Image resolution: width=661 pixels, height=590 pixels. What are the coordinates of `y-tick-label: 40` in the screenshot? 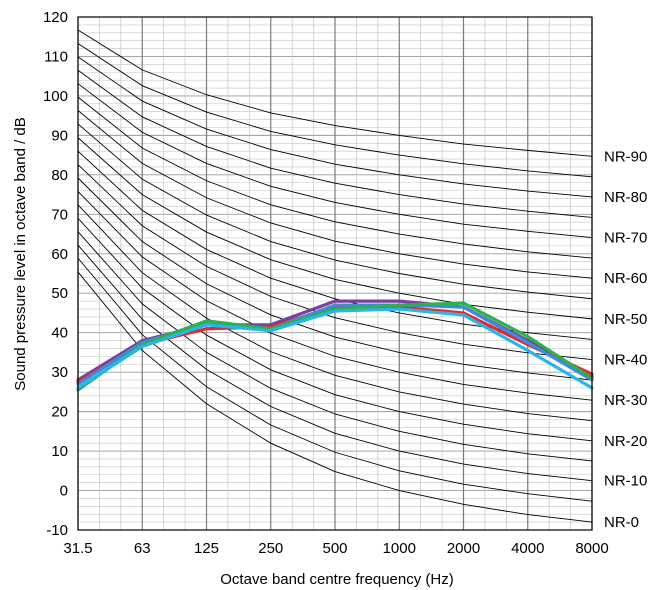 It's located at (59, 333).